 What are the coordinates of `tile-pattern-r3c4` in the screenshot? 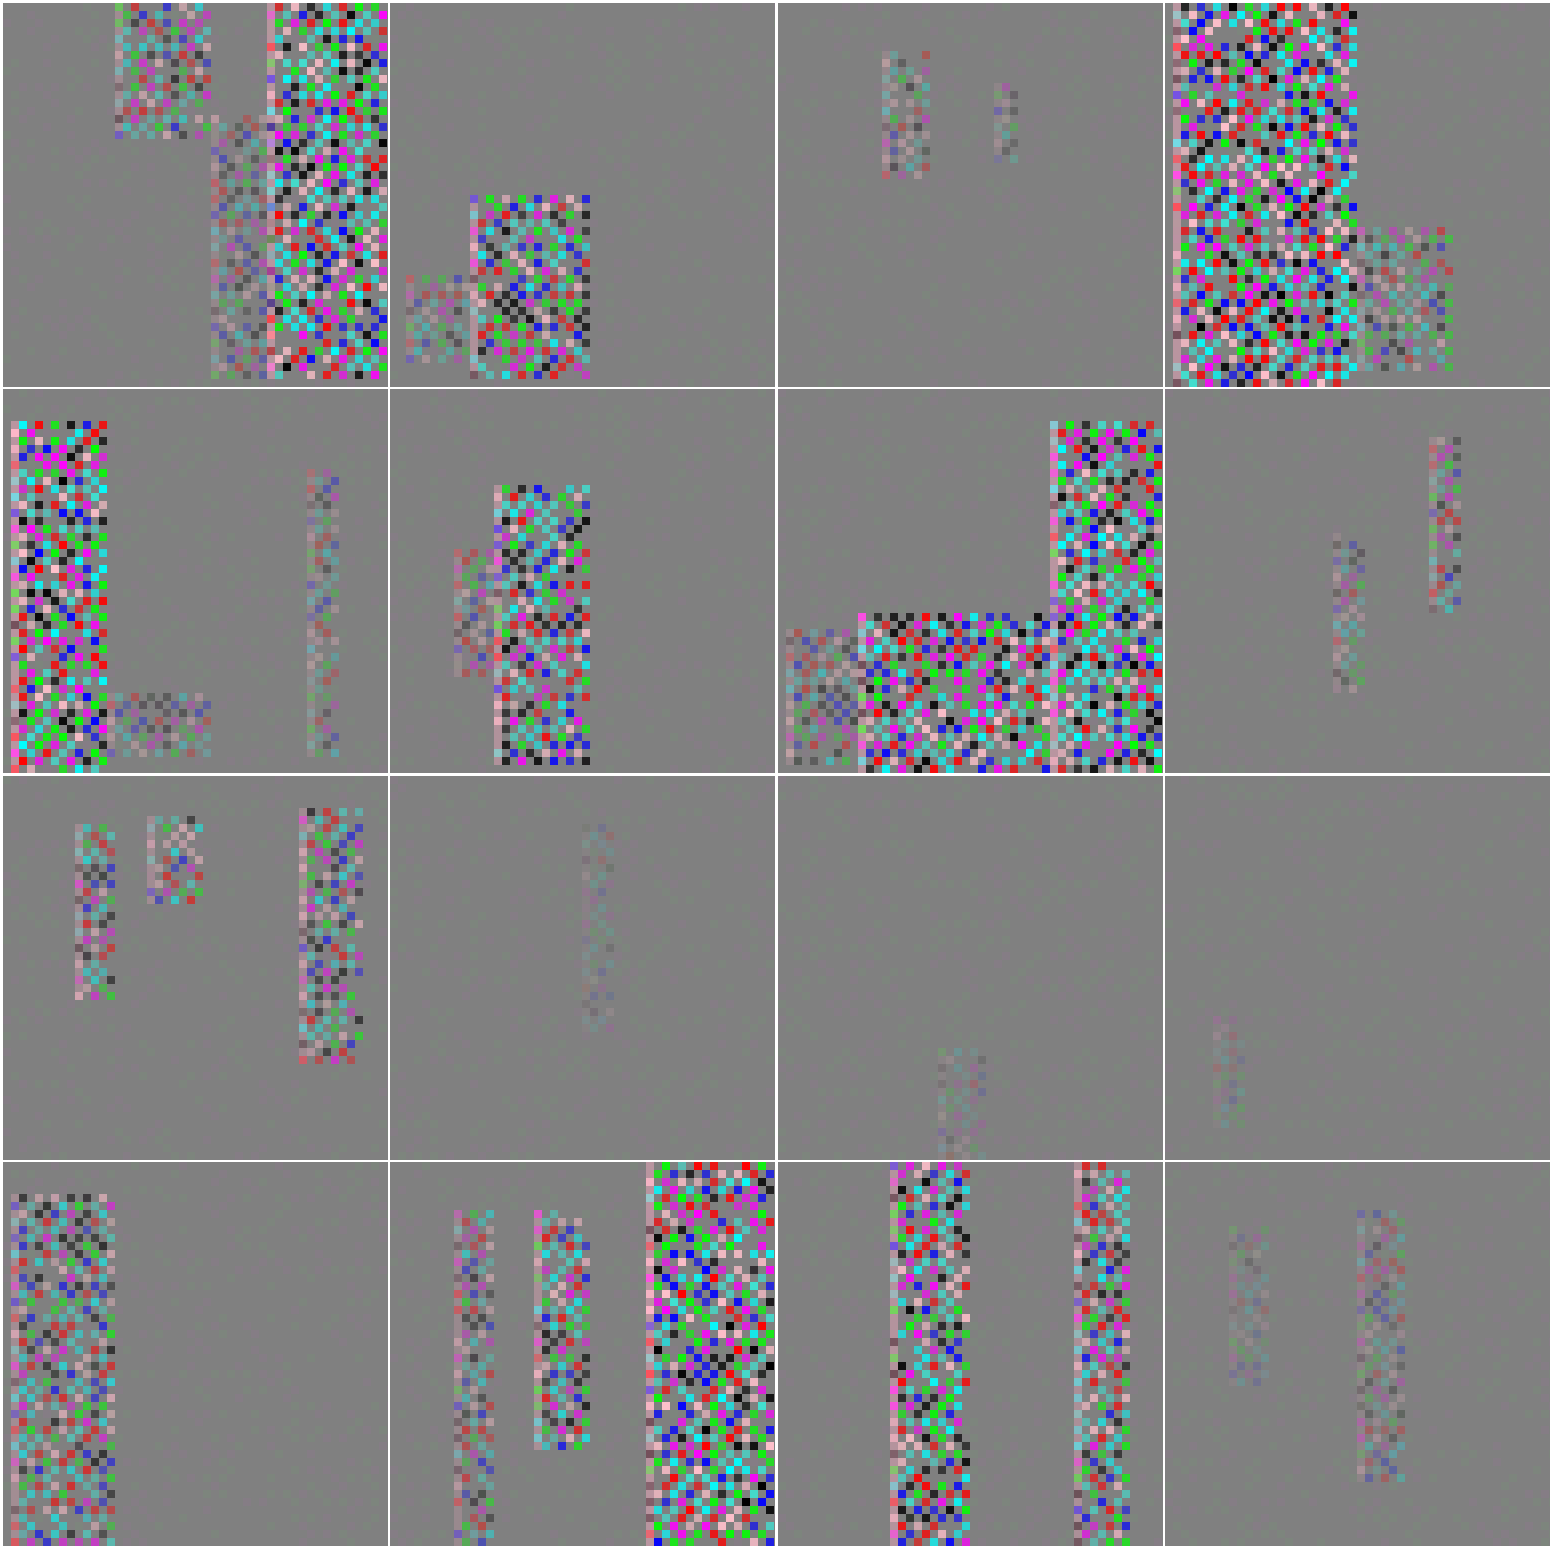 It's located at (1357, 968).